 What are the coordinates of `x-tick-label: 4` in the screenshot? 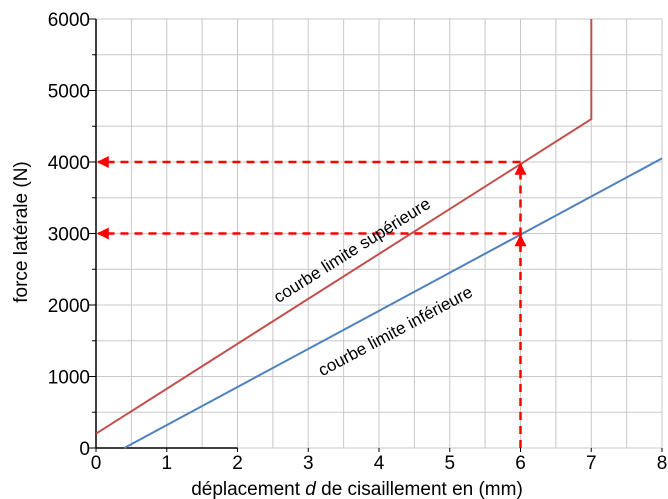 It's located at (379, 463).